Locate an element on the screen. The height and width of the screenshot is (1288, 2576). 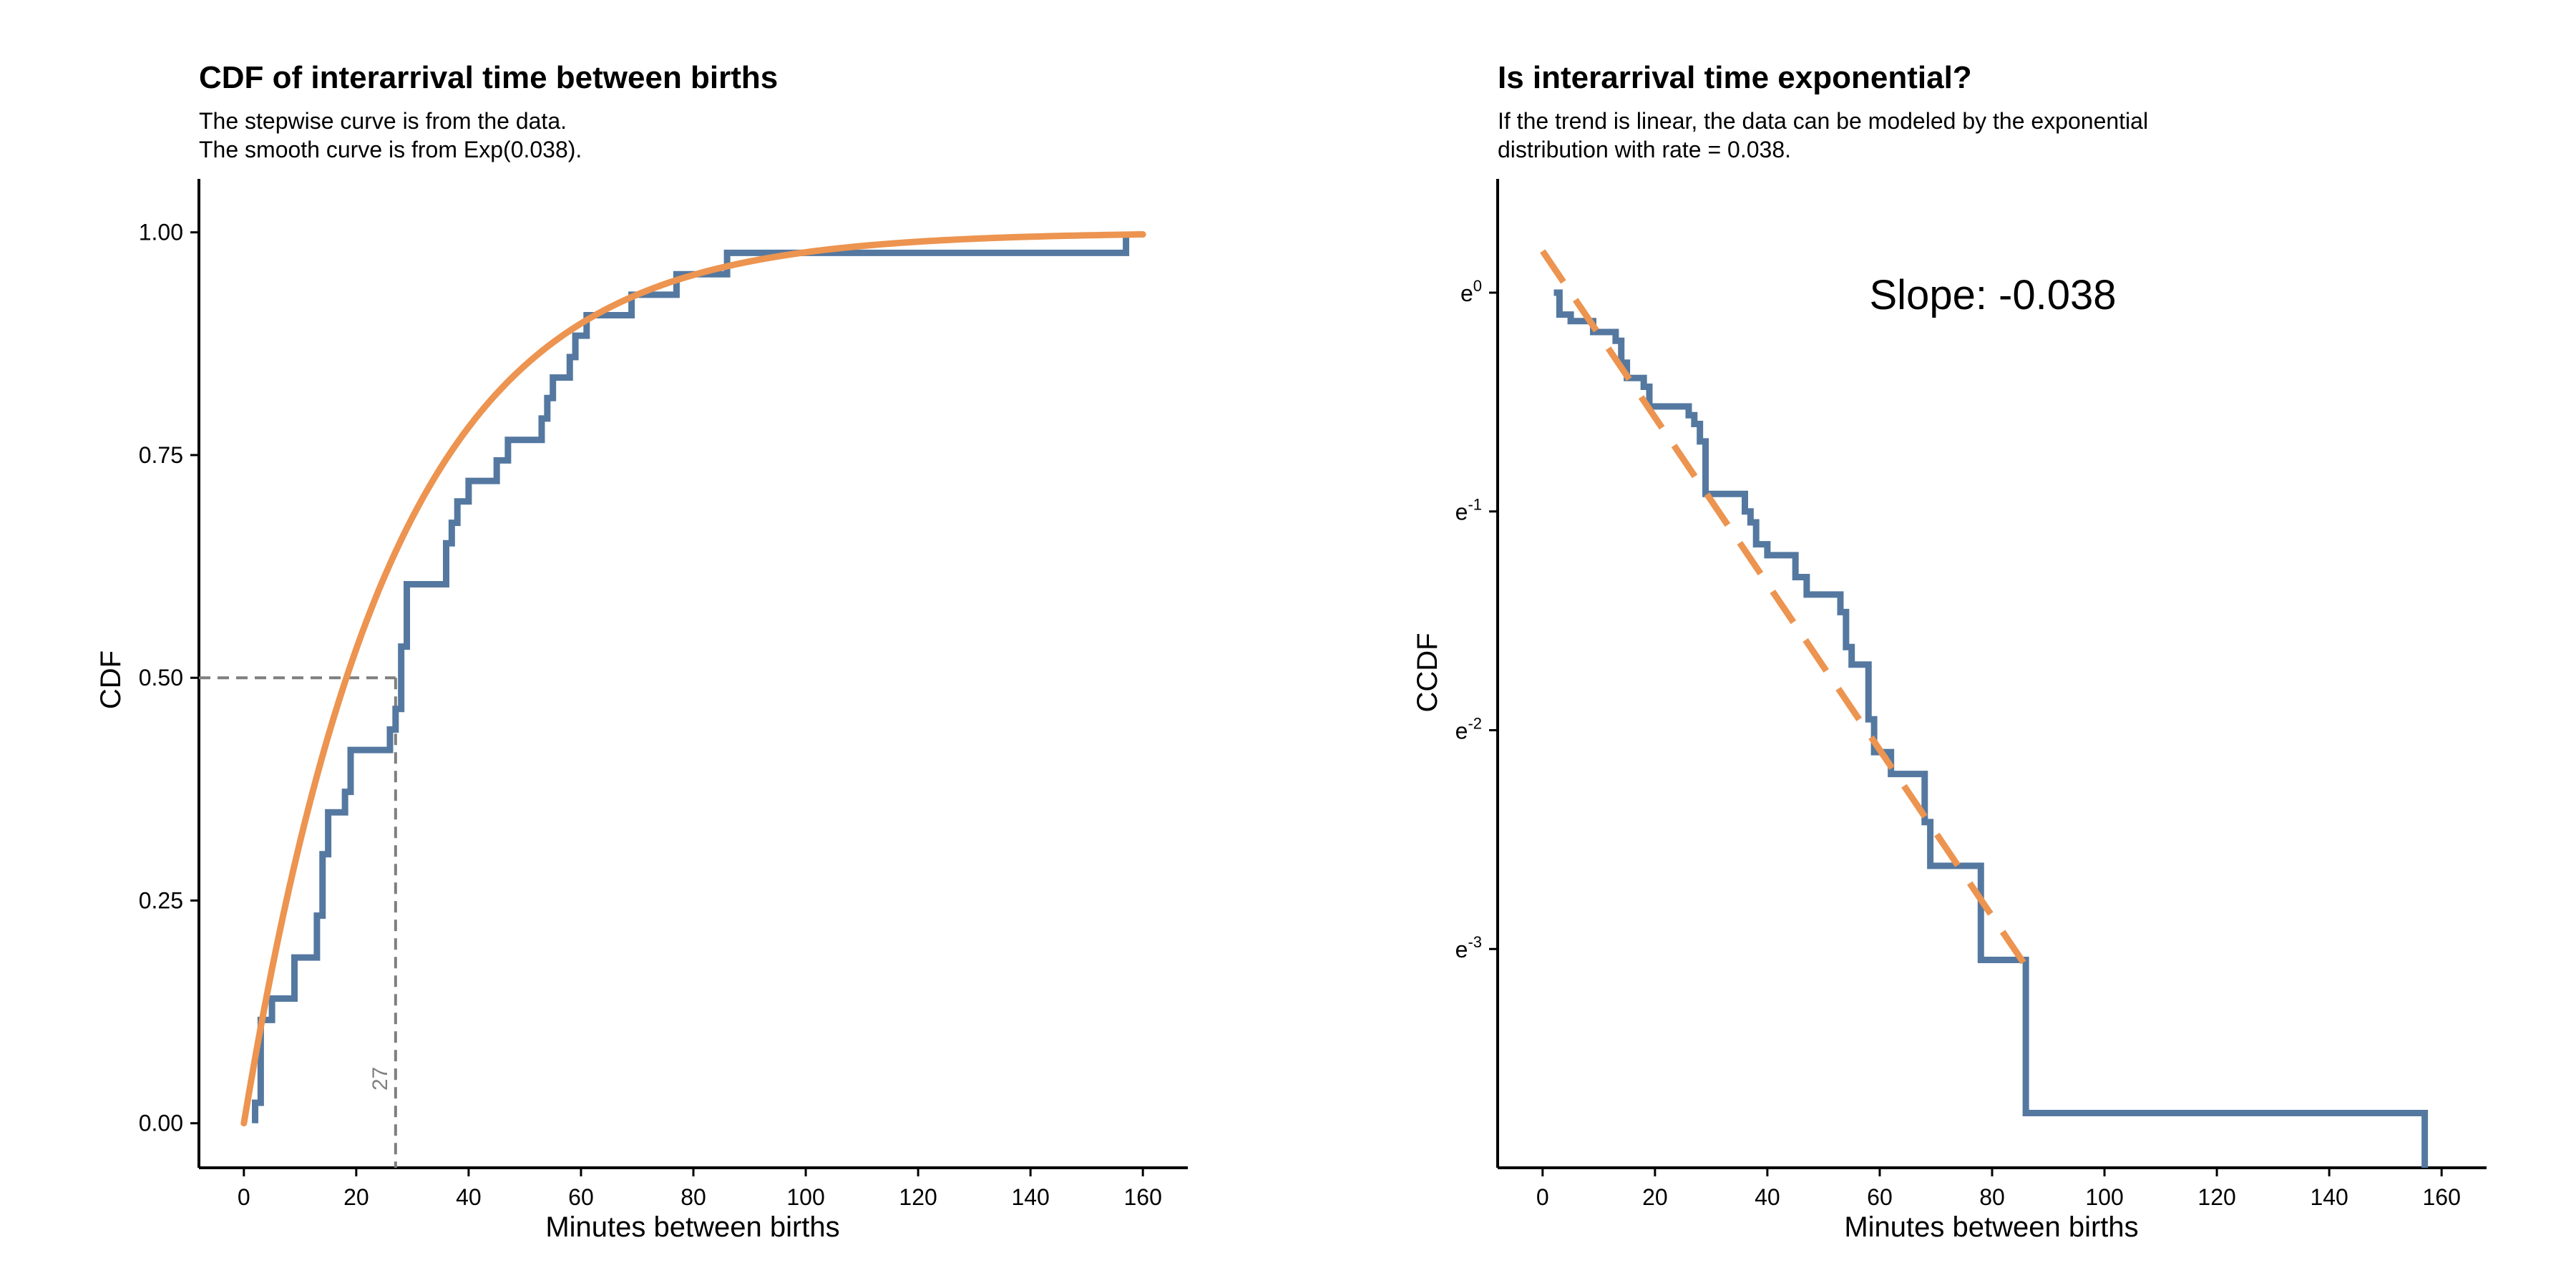
cdf-y-axis-label: CDF is located at coordinates (111, 679).